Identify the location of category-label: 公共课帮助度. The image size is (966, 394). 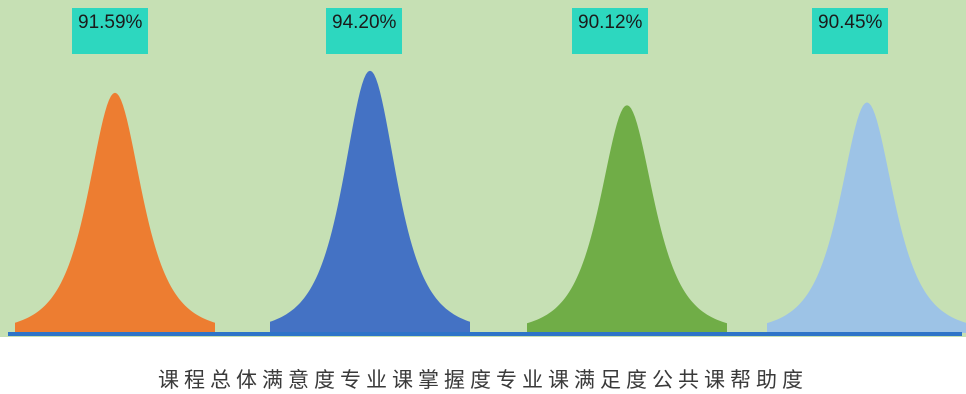
(730, 380).